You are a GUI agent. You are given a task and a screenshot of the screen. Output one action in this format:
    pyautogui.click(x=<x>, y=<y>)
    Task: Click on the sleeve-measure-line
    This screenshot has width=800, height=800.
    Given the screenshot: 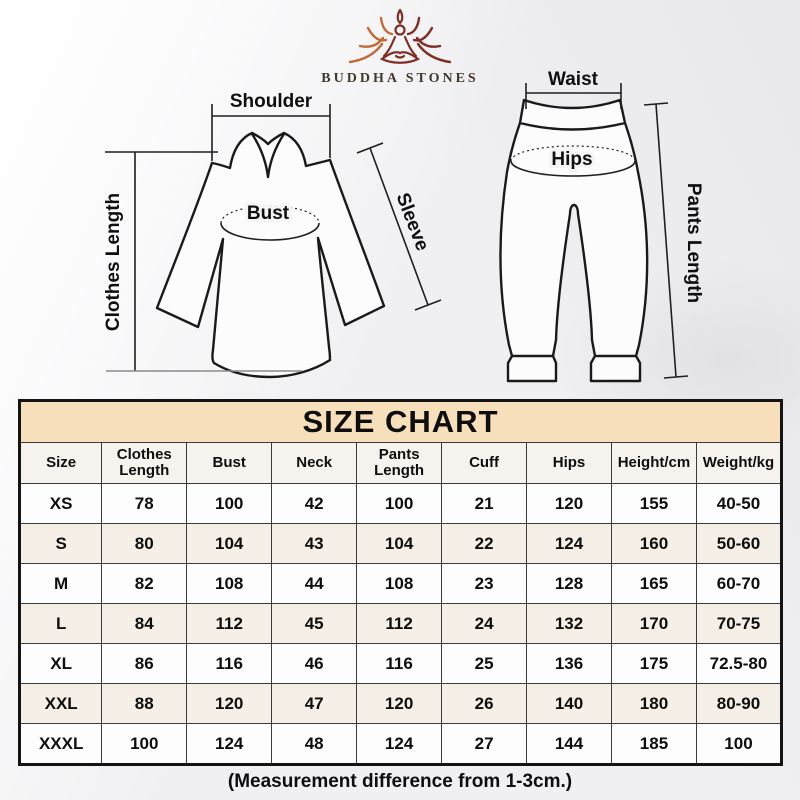 What is the action you would take?
    pyautogui.click(x=399, y=226)
    